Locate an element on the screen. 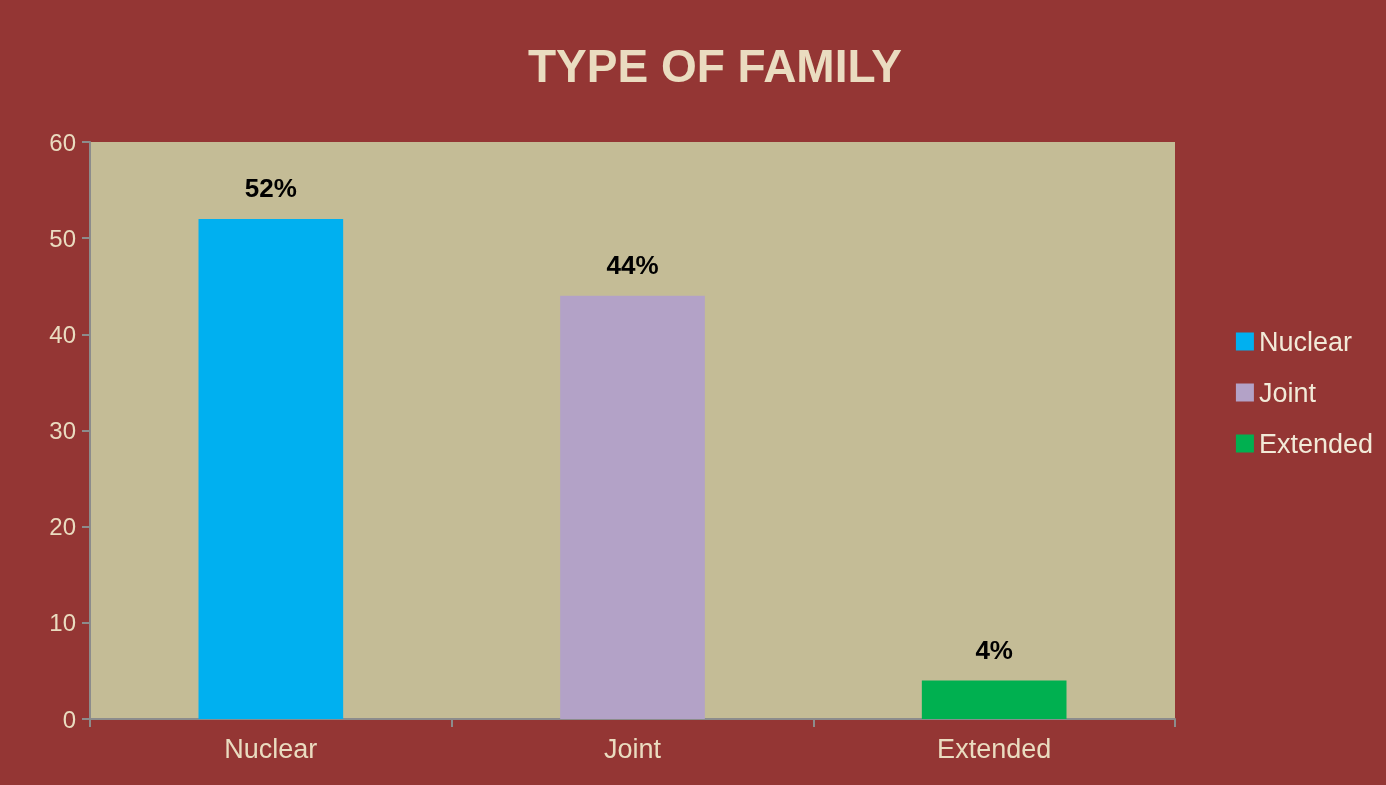 Image resolution: width=1386 pixels, height=785 pixels. data-label: 52% is located at coordinates (270, 187).